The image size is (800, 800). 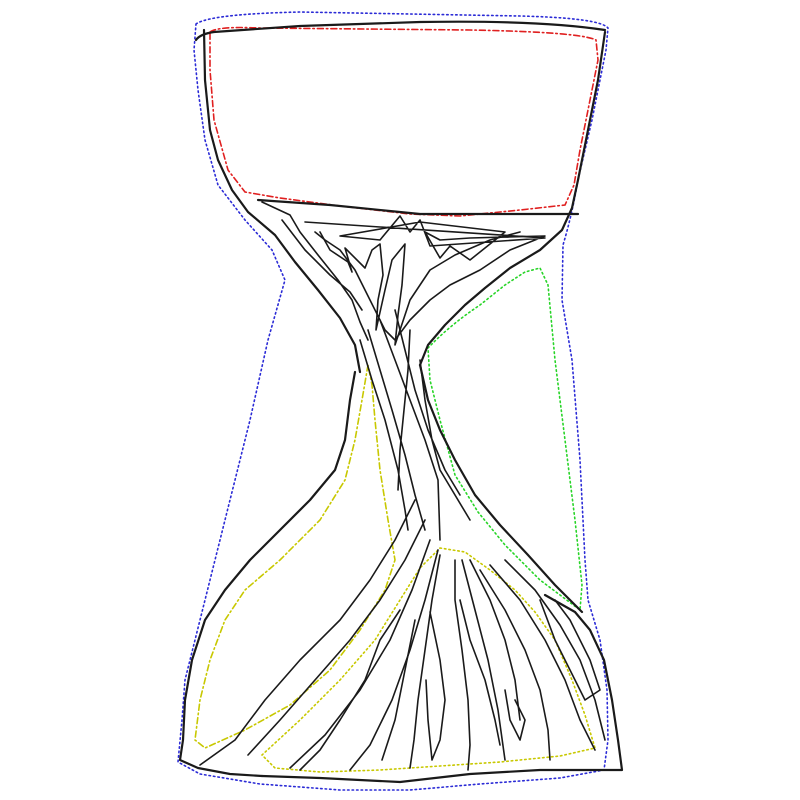 I want to click on right-cup-stroke, so click(x=512, y=198).